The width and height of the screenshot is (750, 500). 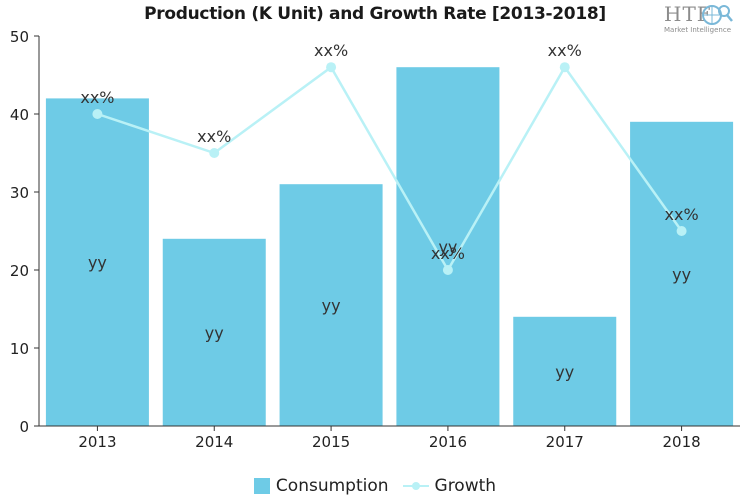 I want to click on logo-subtext: Market Intelligence, so click(x=698, y=30).